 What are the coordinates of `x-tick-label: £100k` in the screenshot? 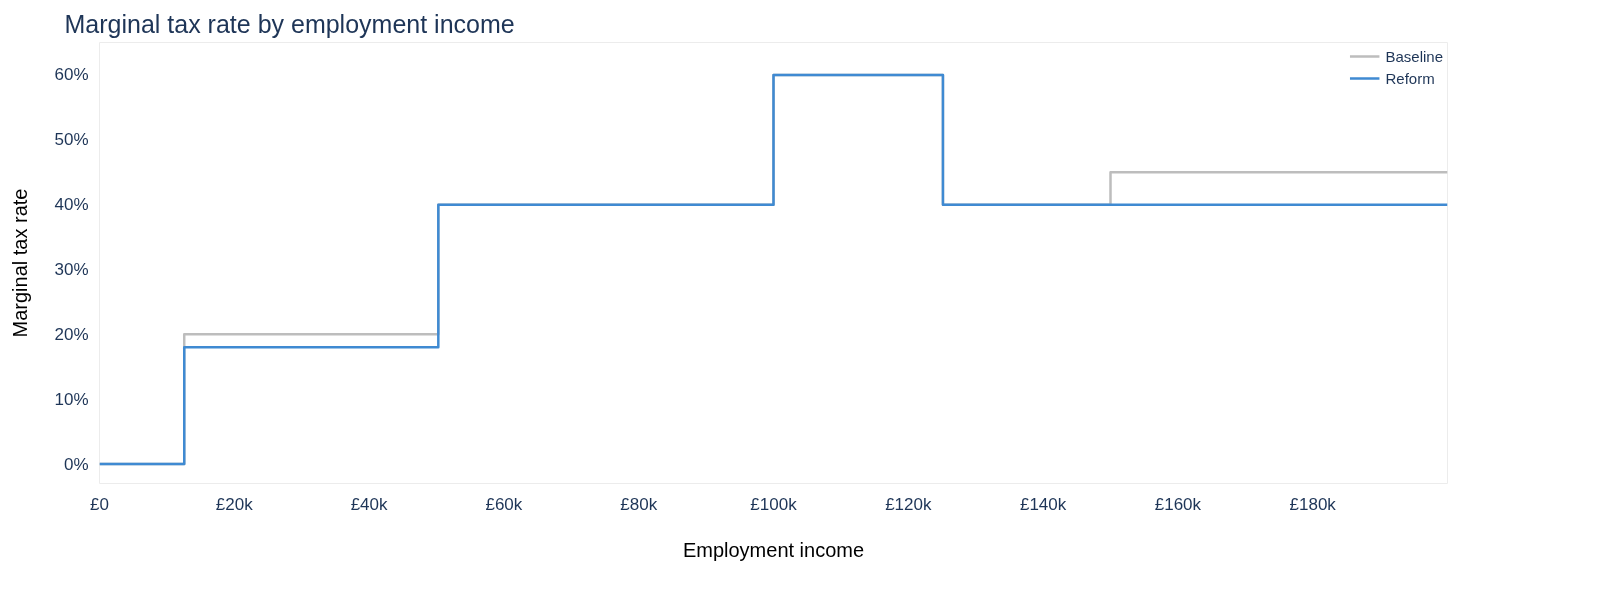 It's located at (774, 504).